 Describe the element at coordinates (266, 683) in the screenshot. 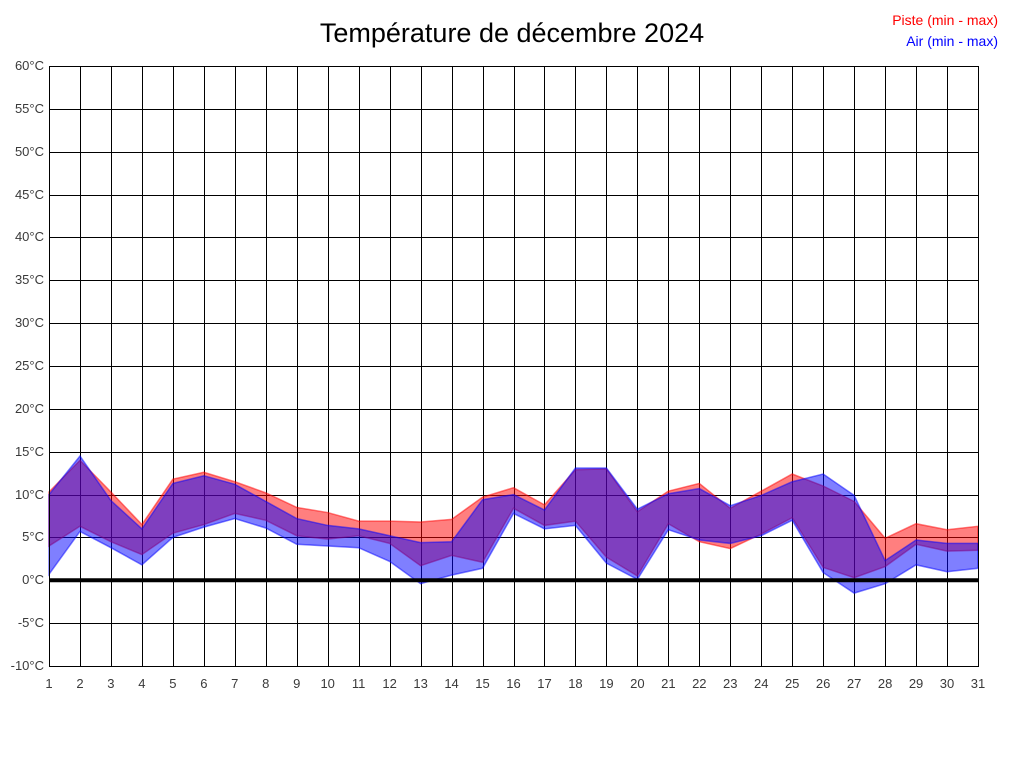

I see `x-tick-label: 8` at that location.